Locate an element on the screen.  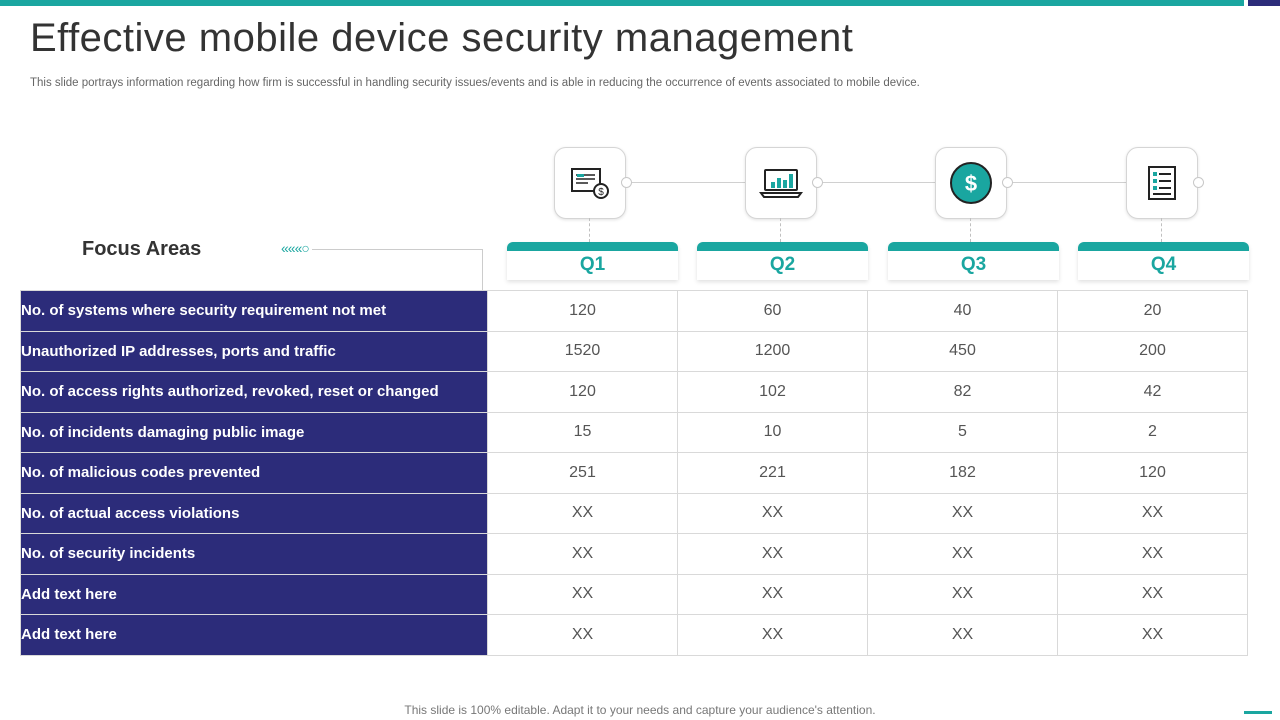
quarter-header-q1: Q1 is located at coordinates (592, 261).